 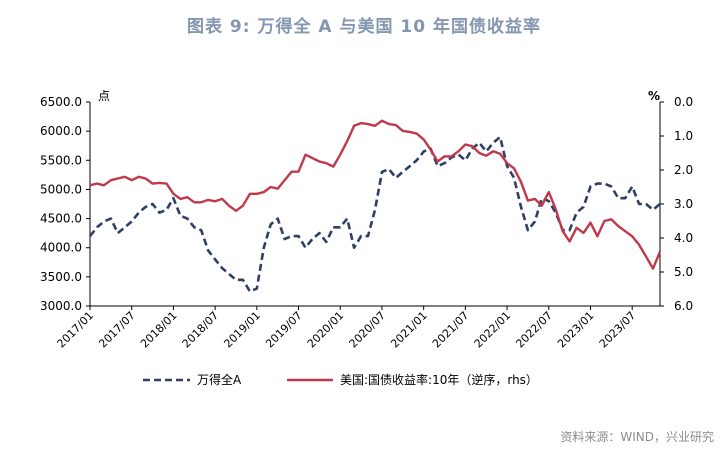 What do you see at coordinates (364, 27) in the screenshot?
I see `chart-title: 图表 9: 万得全 A 与美国 10 年国债收益率` at bounding box center [364, 27].